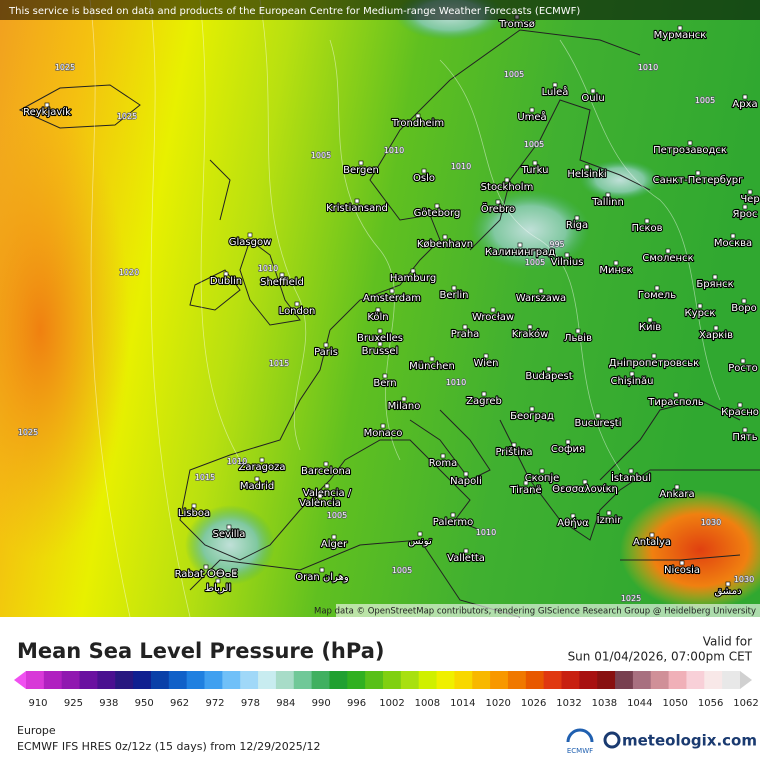  I want to click on legend-title: Mean Sea Level Pressure (hPa), so click(200, 651).